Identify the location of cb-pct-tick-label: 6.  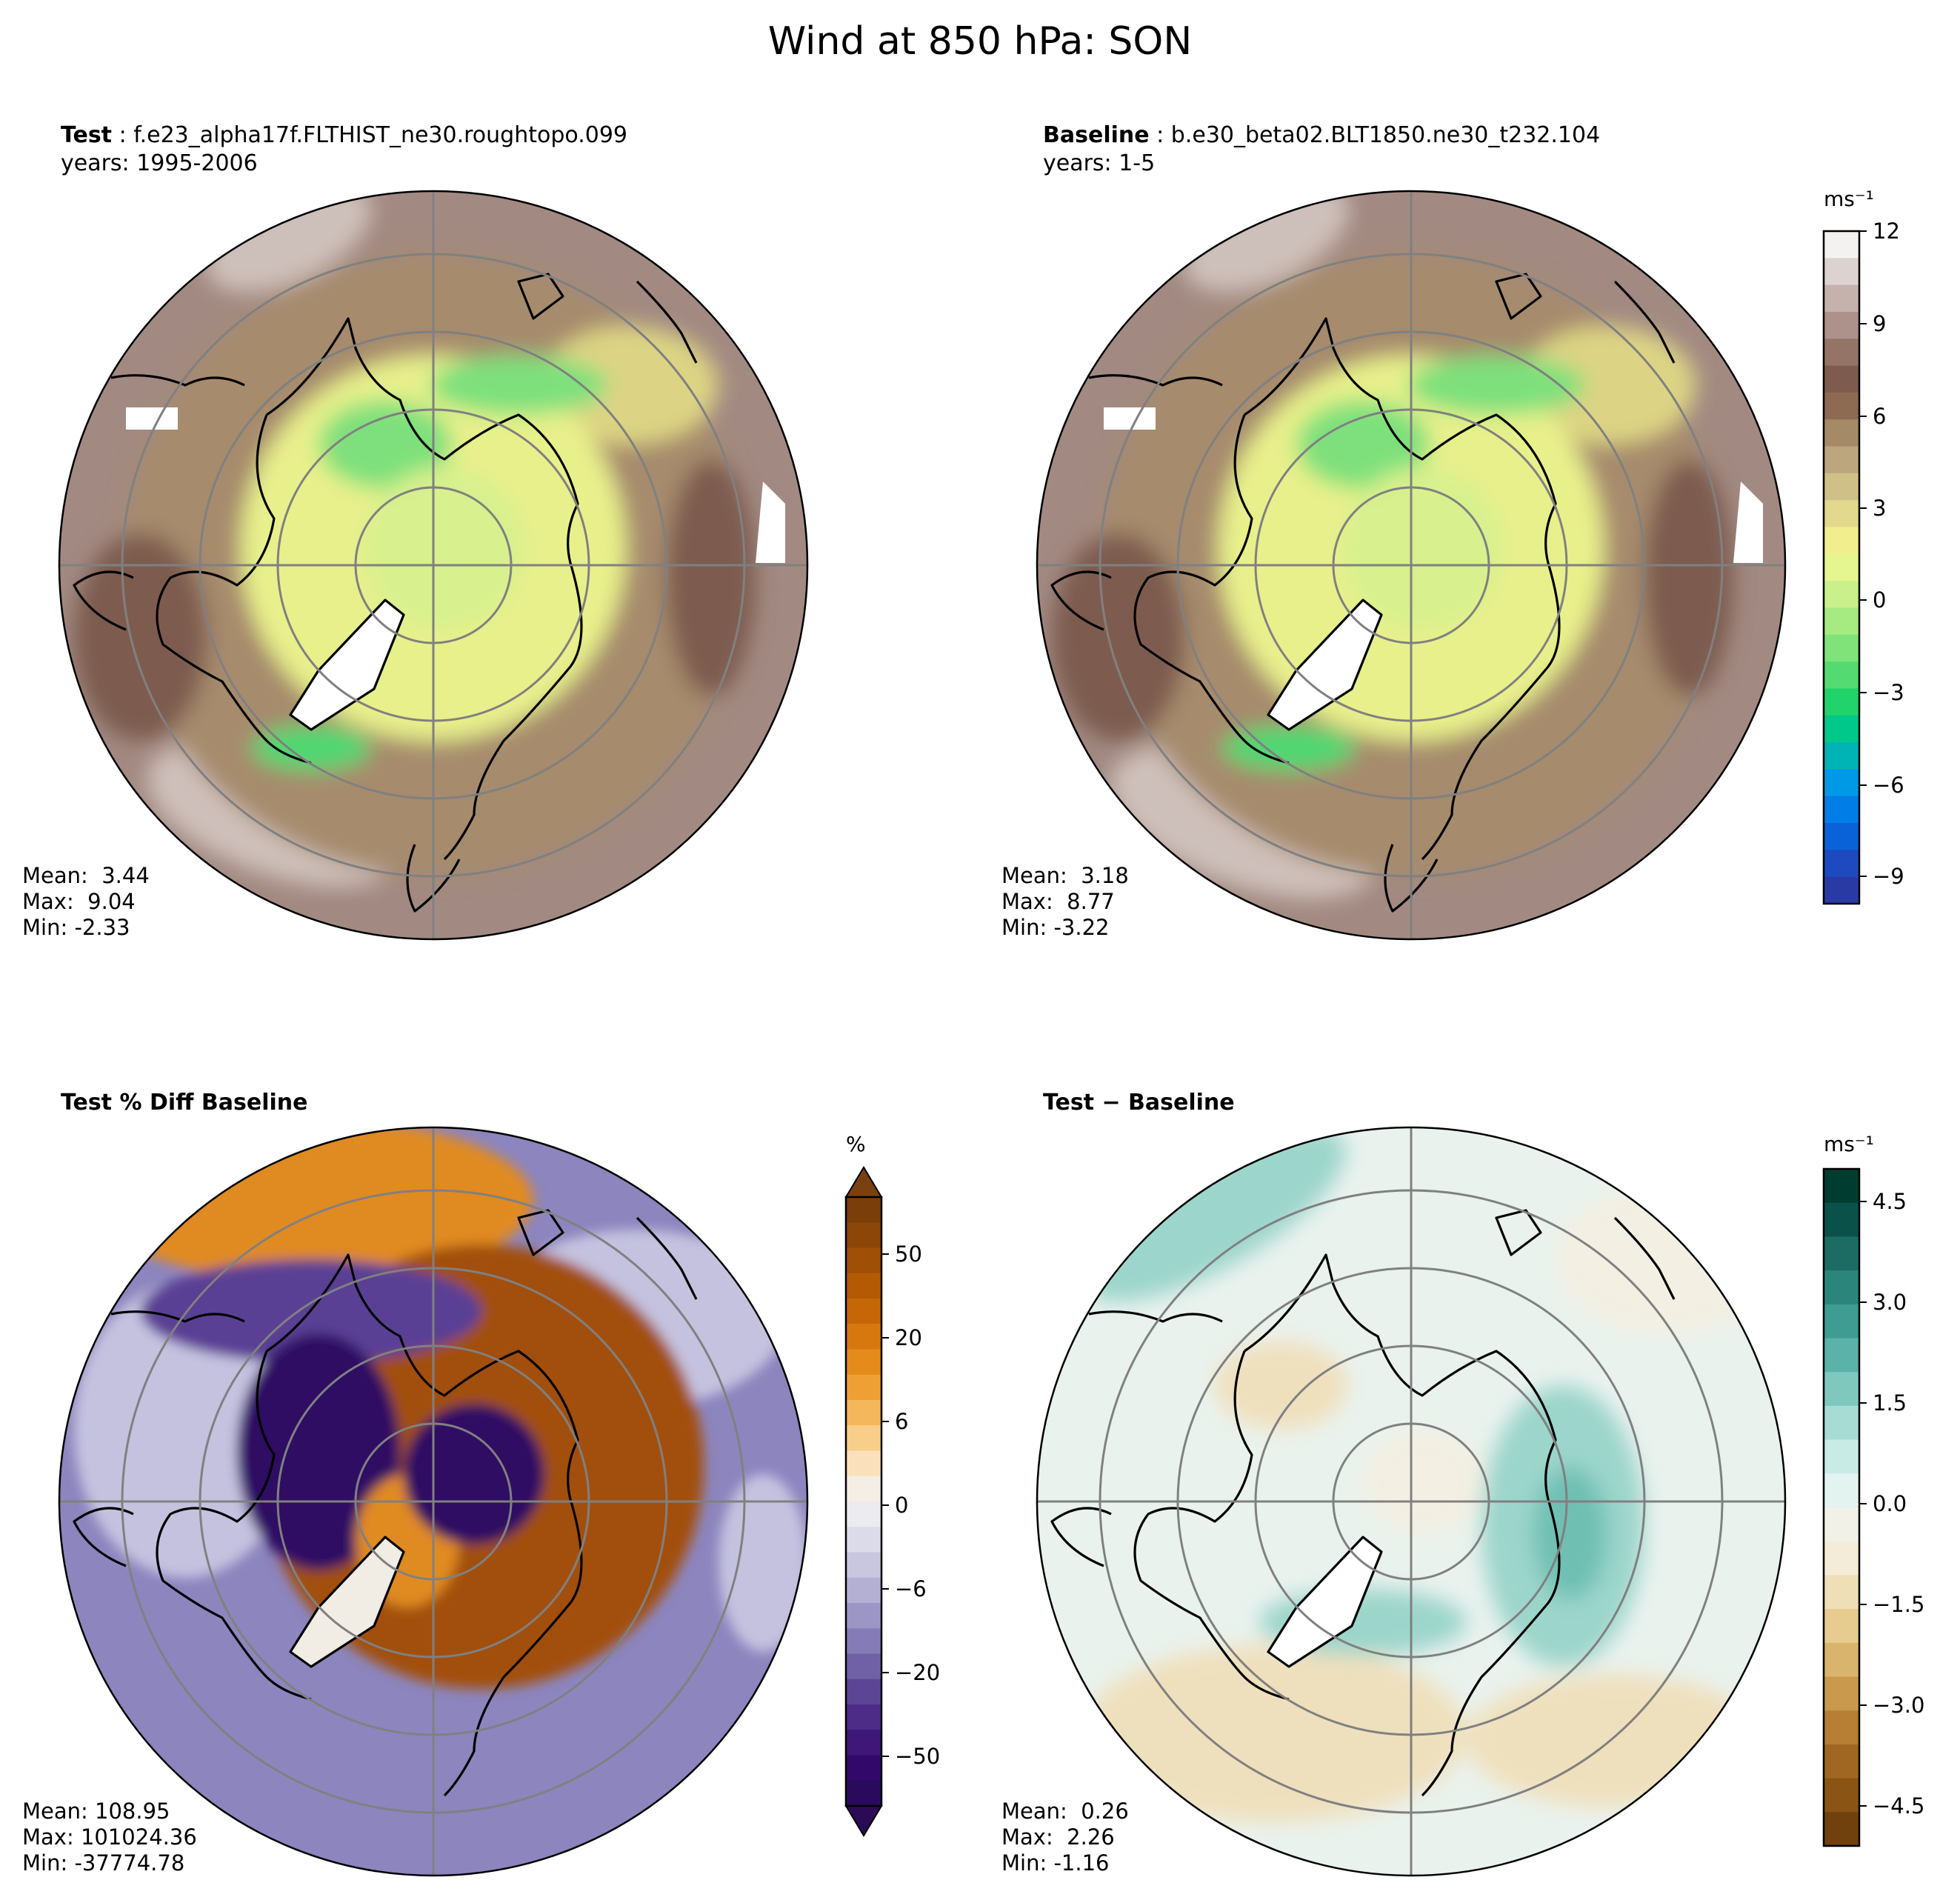
(901, 1421).